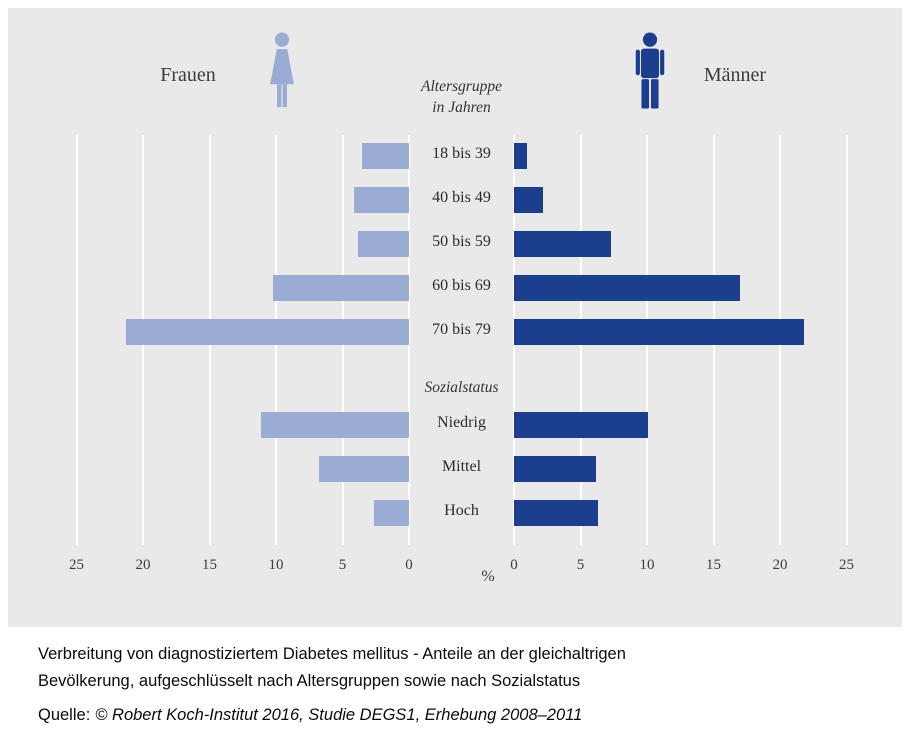 The width and height of the screenshot is (910, 736). I want to click on category-label: 60 bis 69, so click(461, 285).